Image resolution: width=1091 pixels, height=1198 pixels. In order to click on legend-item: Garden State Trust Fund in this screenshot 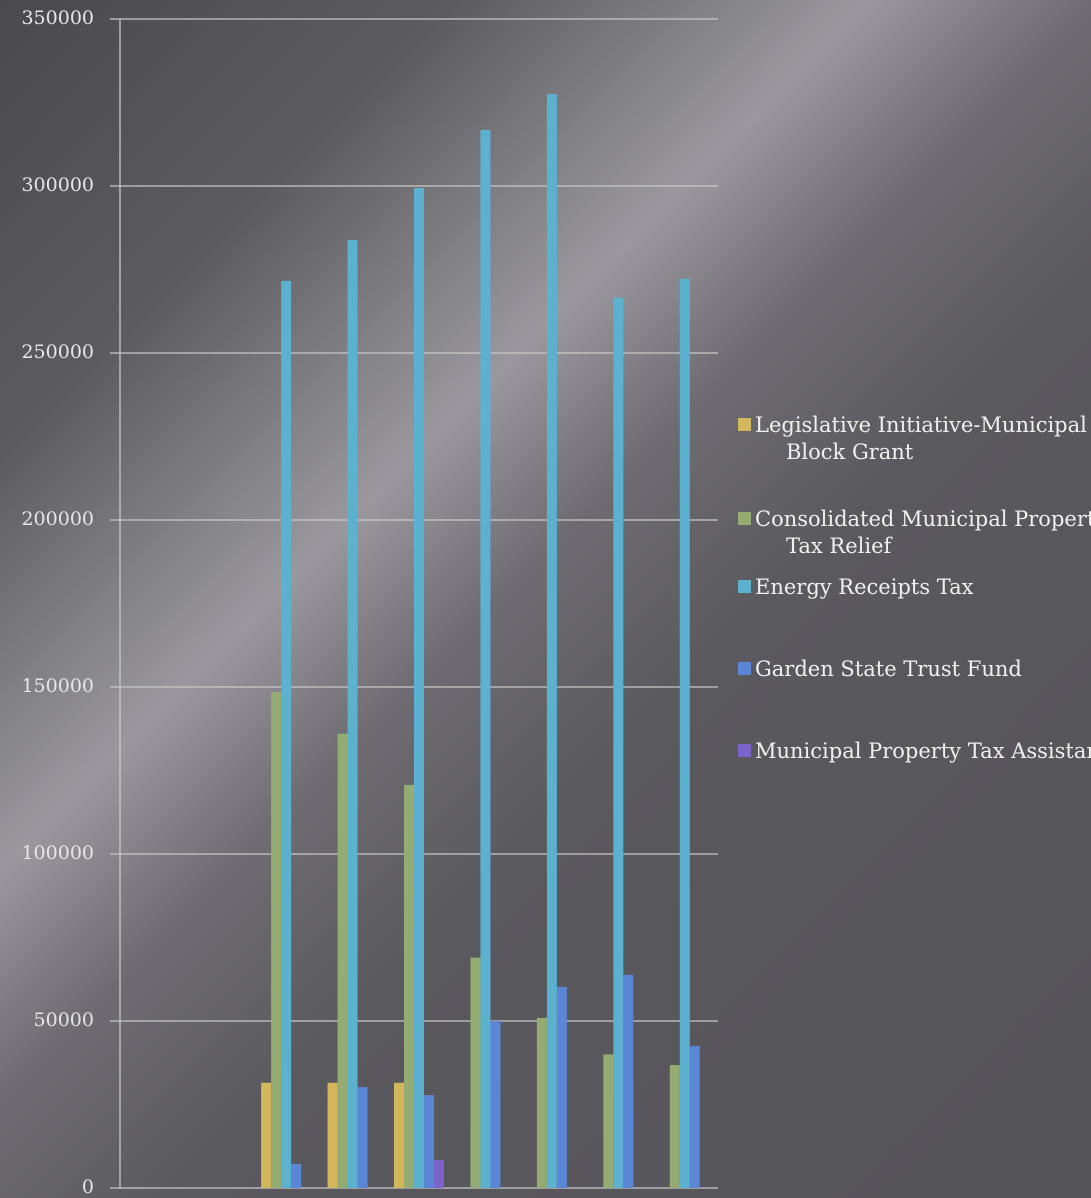, I will do `click(914, 669)`.